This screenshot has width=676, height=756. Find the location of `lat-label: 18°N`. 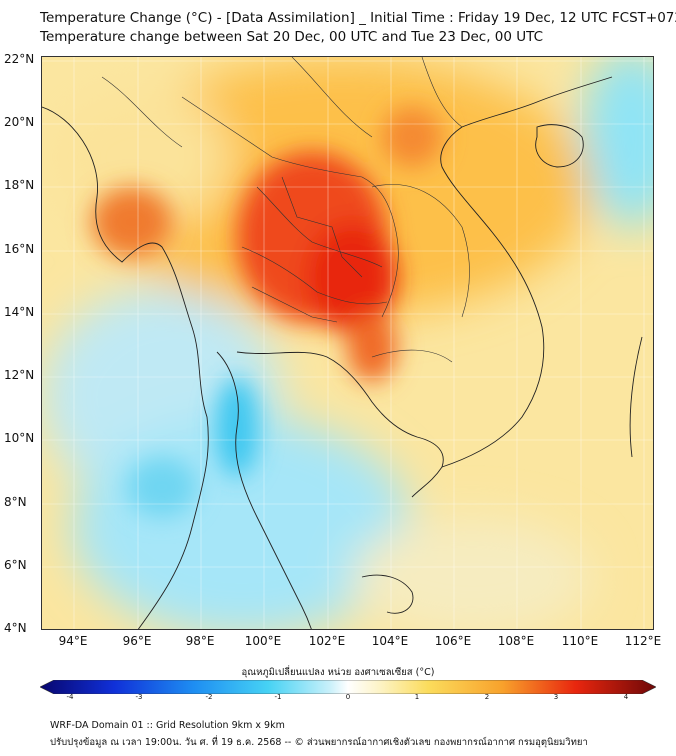

lat-label: 18°N is located at coordinates (19, 185).